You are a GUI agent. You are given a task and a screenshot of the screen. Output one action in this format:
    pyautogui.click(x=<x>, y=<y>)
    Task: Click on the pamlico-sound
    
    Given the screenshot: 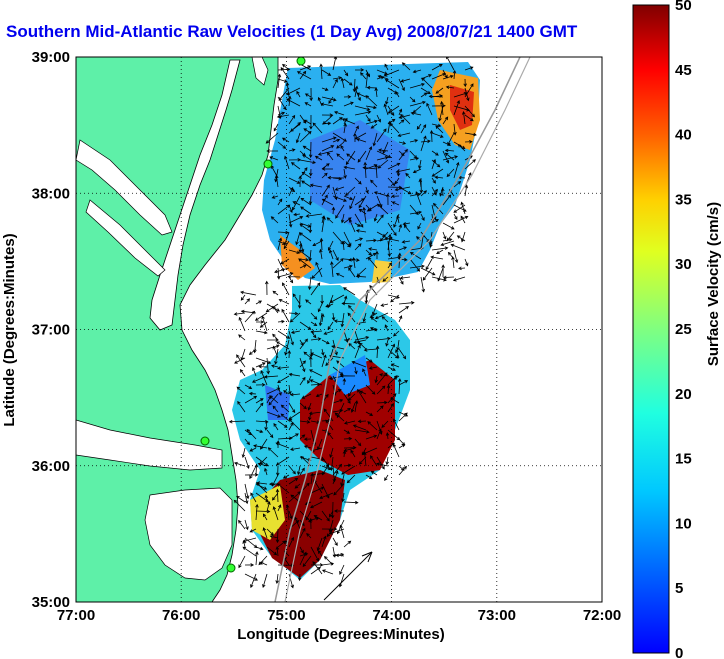 What is the action you would take?
    pyautogui.click(x=188, y=534)
    